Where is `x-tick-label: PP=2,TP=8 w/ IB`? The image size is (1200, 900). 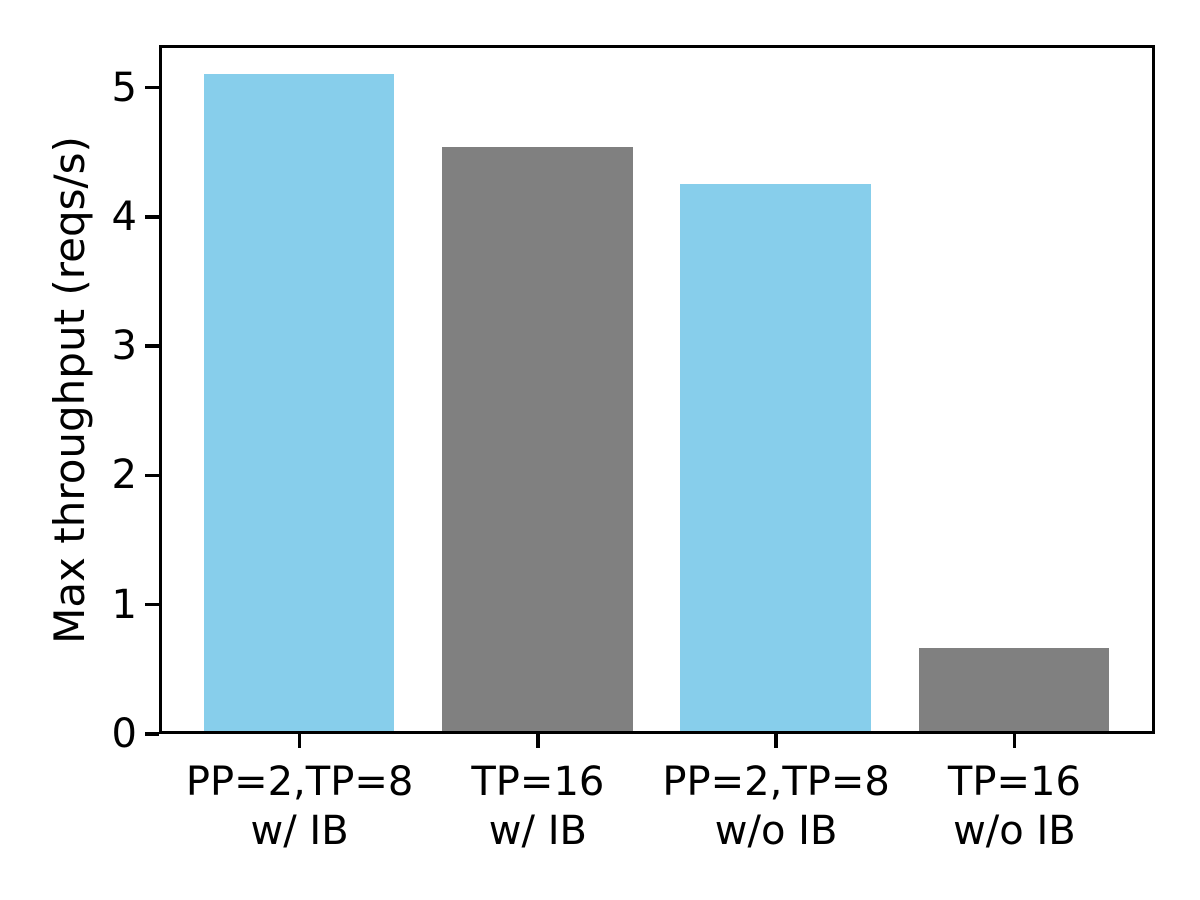
x-tick-label: PP=2,TP=8 w/ IB is located at coordinates (299, 807).